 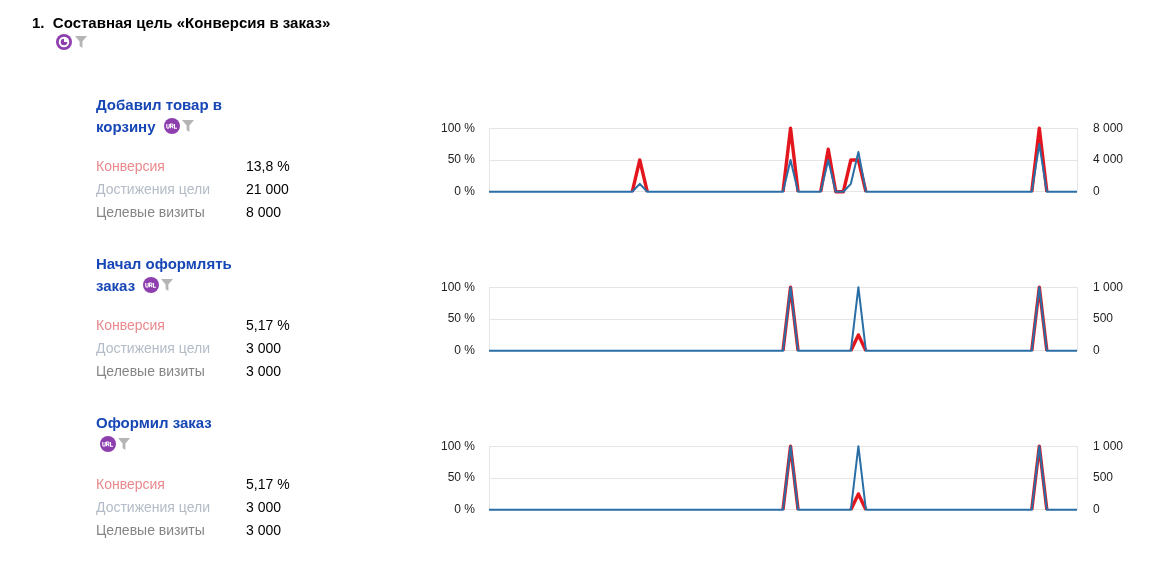 I want to click on y2-tick-label: 4 000, so click(x=1108, y=159).